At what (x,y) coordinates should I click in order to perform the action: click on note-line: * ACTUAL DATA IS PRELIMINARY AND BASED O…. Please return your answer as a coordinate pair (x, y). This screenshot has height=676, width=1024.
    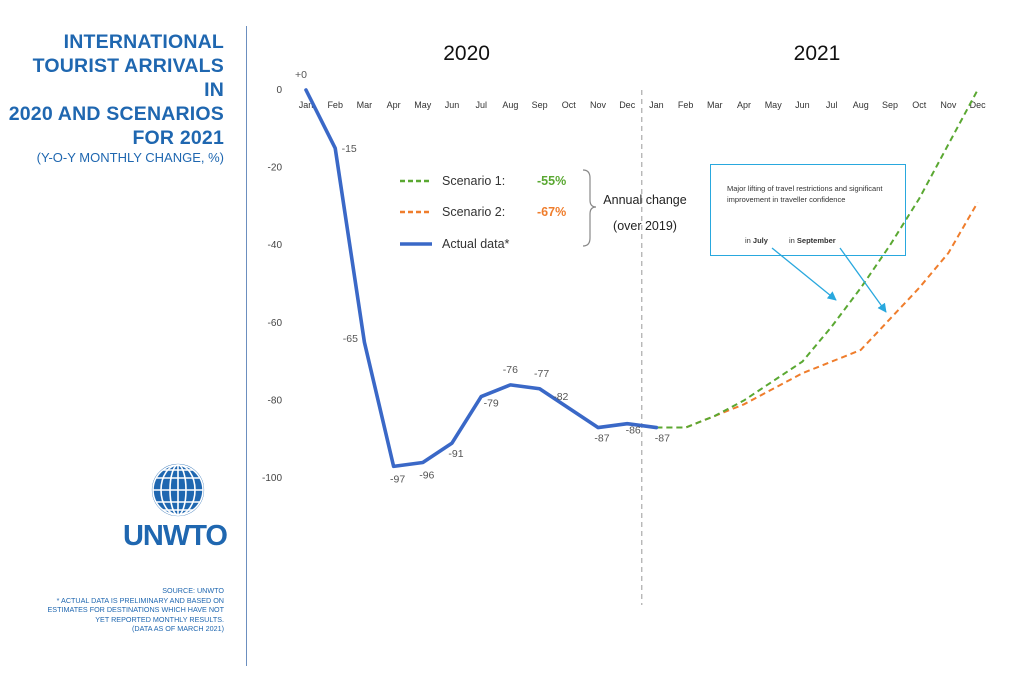
    Looking at the image, I should click on (140, 600).